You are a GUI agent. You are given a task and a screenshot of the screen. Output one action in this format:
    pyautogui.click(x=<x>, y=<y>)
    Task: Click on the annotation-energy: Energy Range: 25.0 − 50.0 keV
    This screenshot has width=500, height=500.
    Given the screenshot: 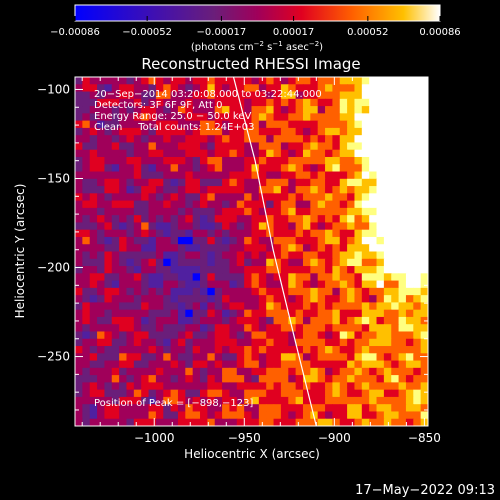 What is the action you would take?
    pyautogui.click(x=172, y=116)
    